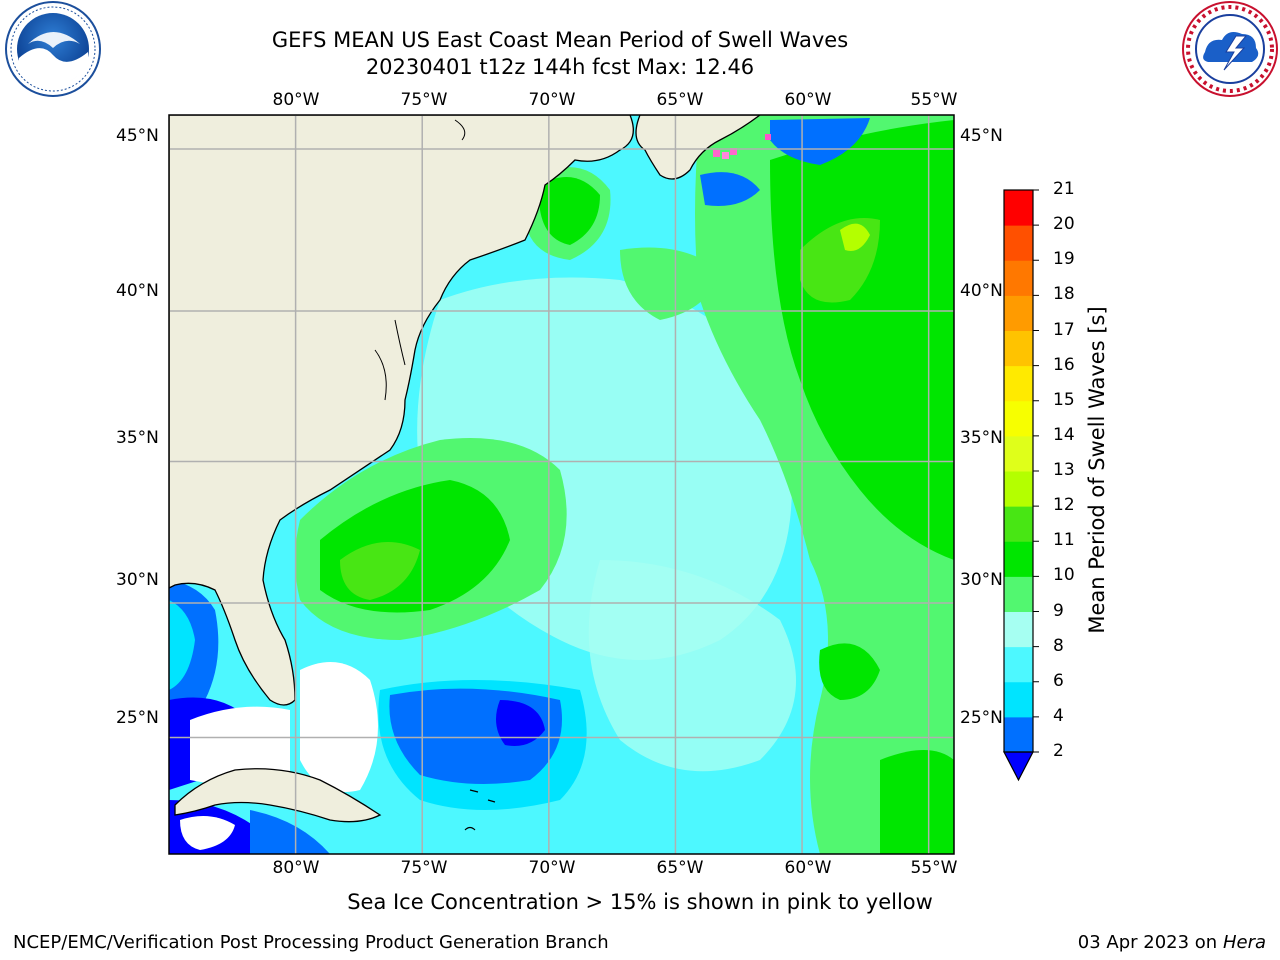  I want to click on lon-label-top: 55°W, so click(934, 100).